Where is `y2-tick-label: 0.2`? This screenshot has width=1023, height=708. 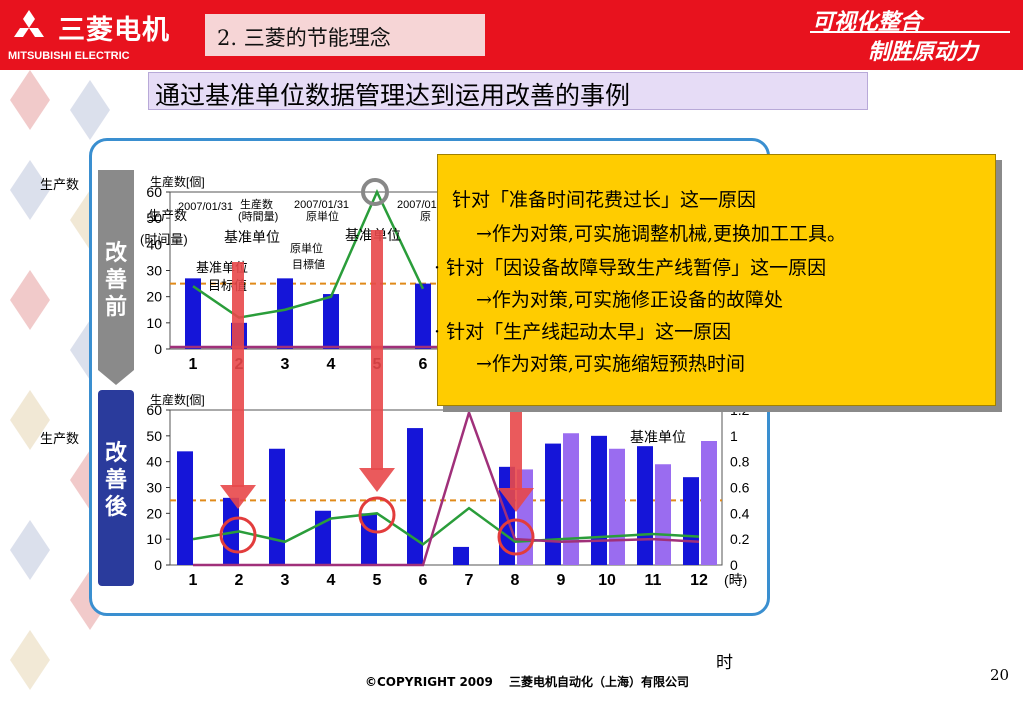 y2-tick-label: 0.2 is located at coordinates (740, 539).